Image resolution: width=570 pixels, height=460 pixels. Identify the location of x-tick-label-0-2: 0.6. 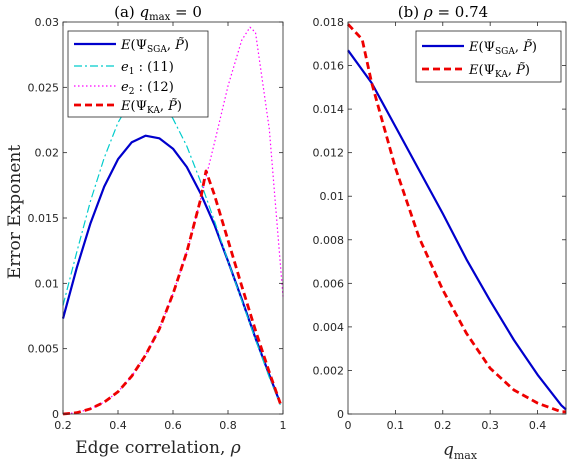
(173, 425).